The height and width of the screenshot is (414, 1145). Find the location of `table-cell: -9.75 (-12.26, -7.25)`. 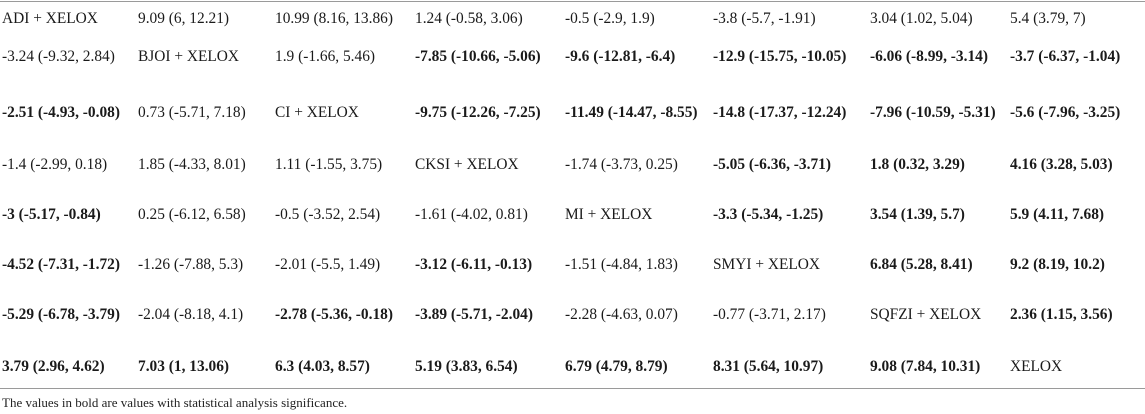

table-cell: -9.75 (-12.26, -7.25) is located at coordinates (478, 112).